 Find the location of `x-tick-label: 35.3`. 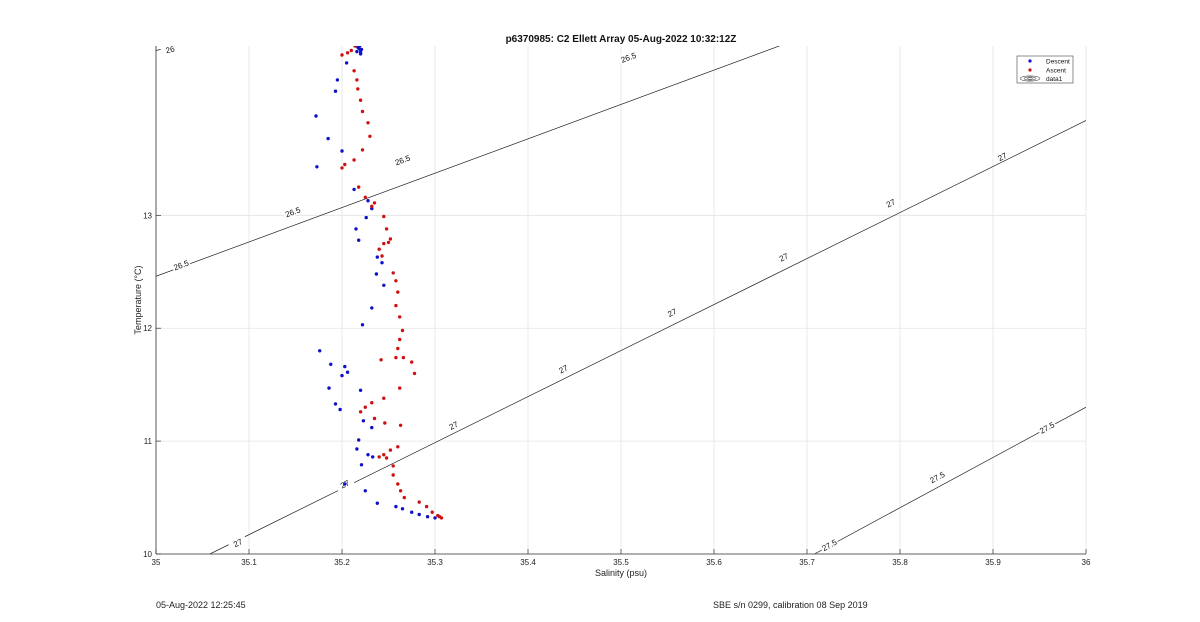

x-tick-label: 35.3 is located at coordinates (435, 562).